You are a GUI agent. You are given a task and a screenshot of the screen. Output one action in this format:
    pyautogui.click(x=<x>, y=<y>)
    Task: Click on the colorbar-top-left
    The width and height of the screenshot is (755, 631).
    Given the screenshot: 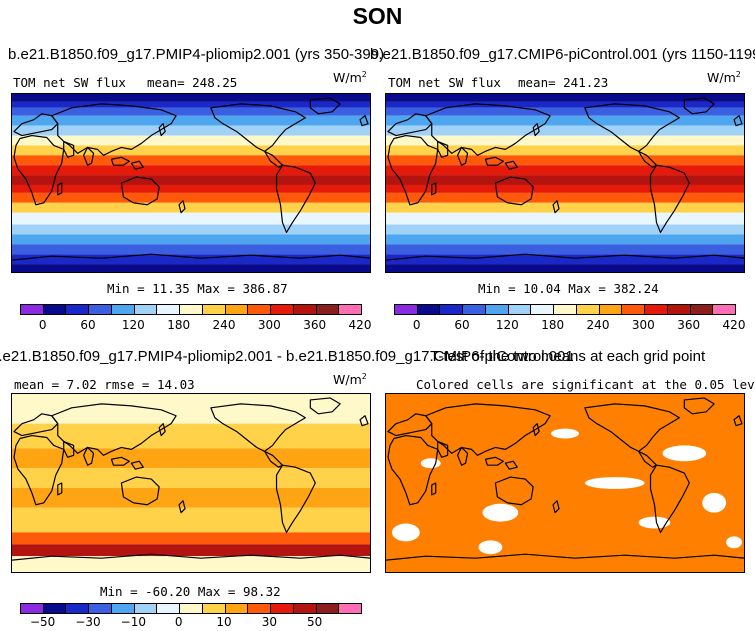 What is the action you would take?
    pyautogui.click(x=191, y=309)
    